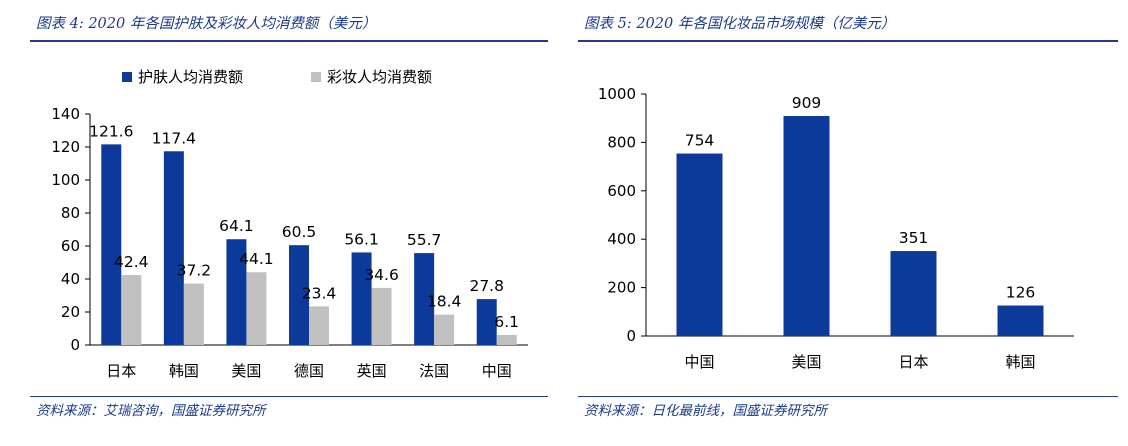 This screenshot has height=446, width=1128. I want to click on data-label: 27.8, so click(486, 286).